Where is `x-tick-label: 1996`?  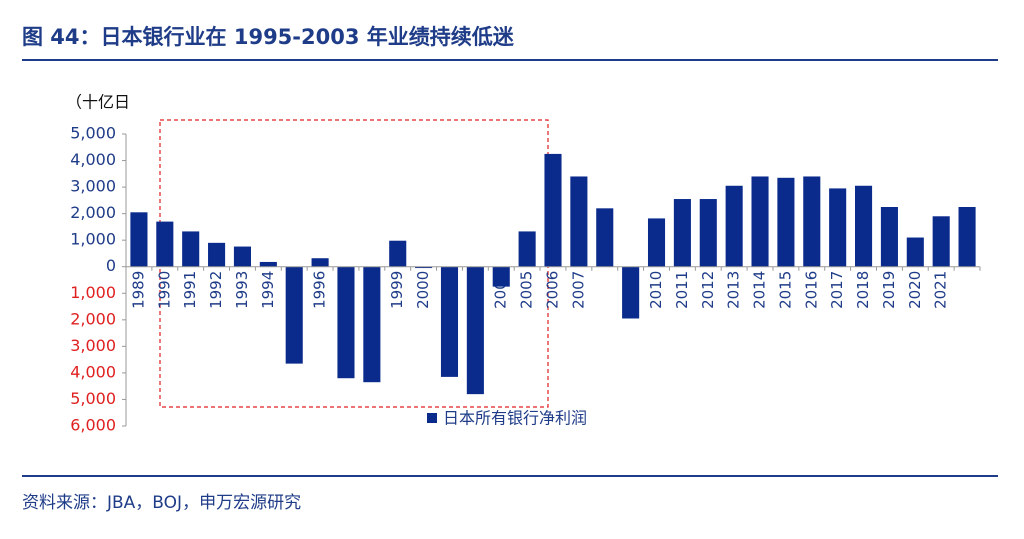
x-tick-label: 1996 is located at coordinates (320, 290).